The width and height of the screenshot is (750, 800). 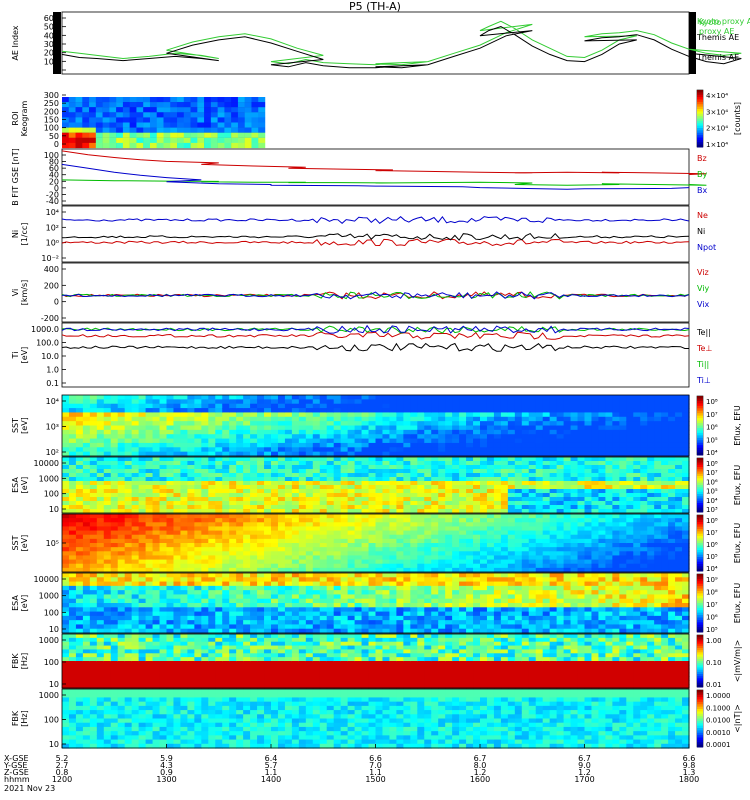 I want to click on cbar-tick-sst_i: 10⁴, so click(x=712, y=453).